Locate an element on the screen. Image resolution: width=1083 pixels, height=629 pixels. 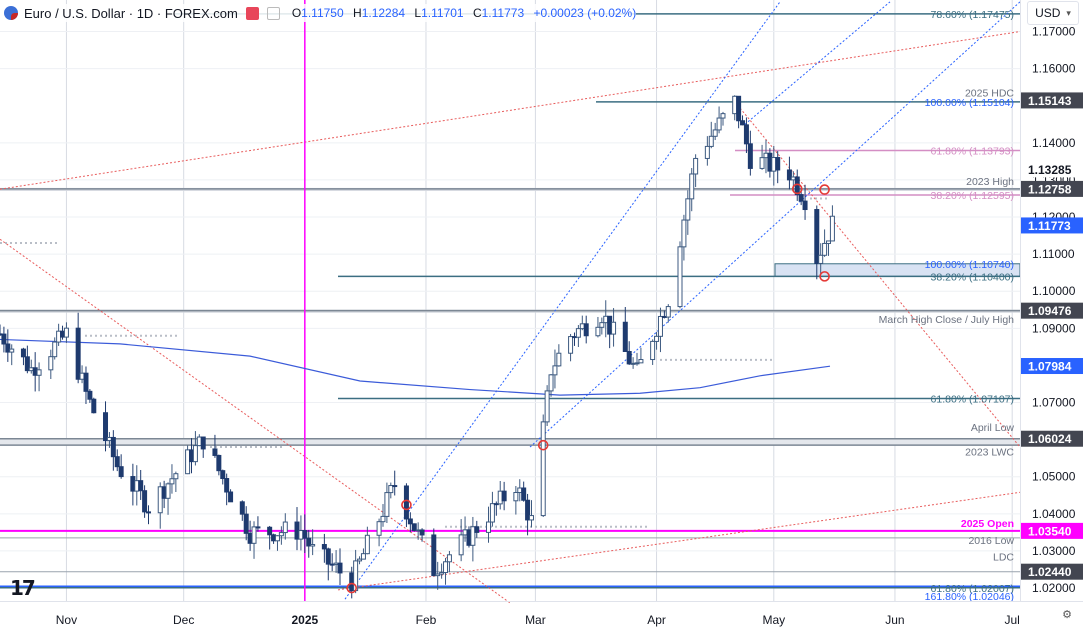
calendar-icon is located at coordinates (252, 13).